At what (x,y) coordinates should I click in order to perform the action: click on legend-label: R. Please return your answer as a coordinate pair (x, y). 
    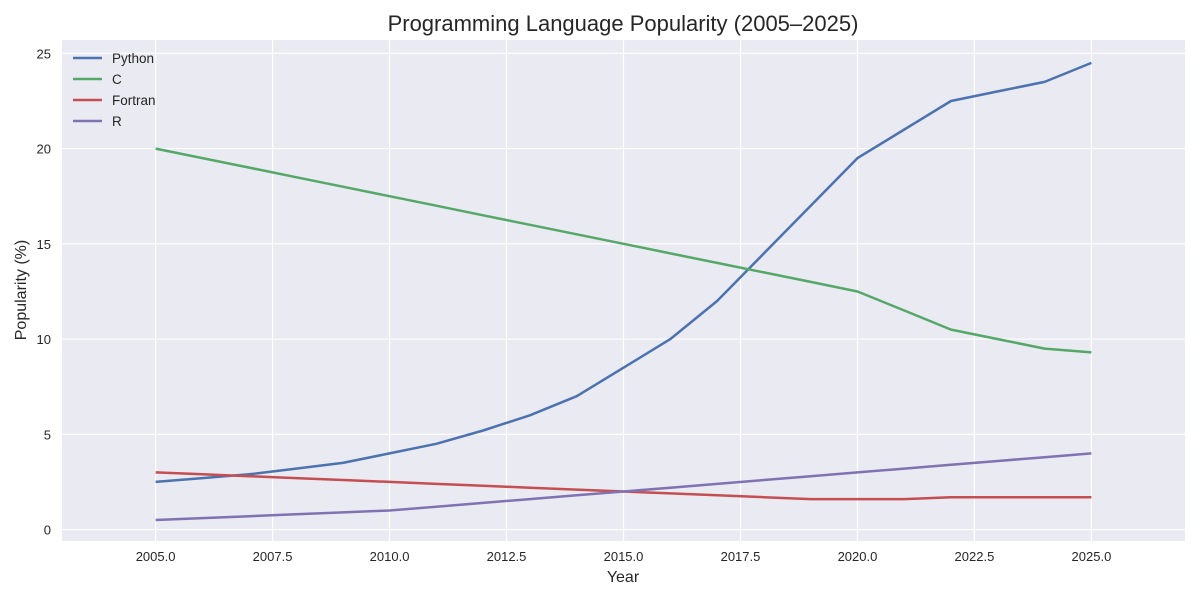
    Looking at the image, I should click on (117, 121).